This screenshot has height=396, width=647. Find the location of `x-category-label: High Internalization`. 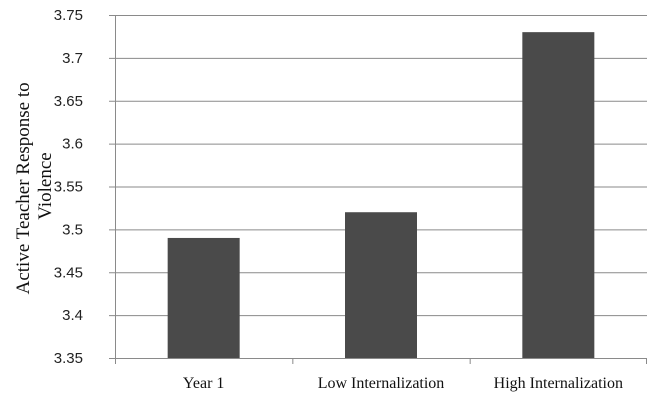

x-category-label: High Internalization is located at coordinates (558, 383).